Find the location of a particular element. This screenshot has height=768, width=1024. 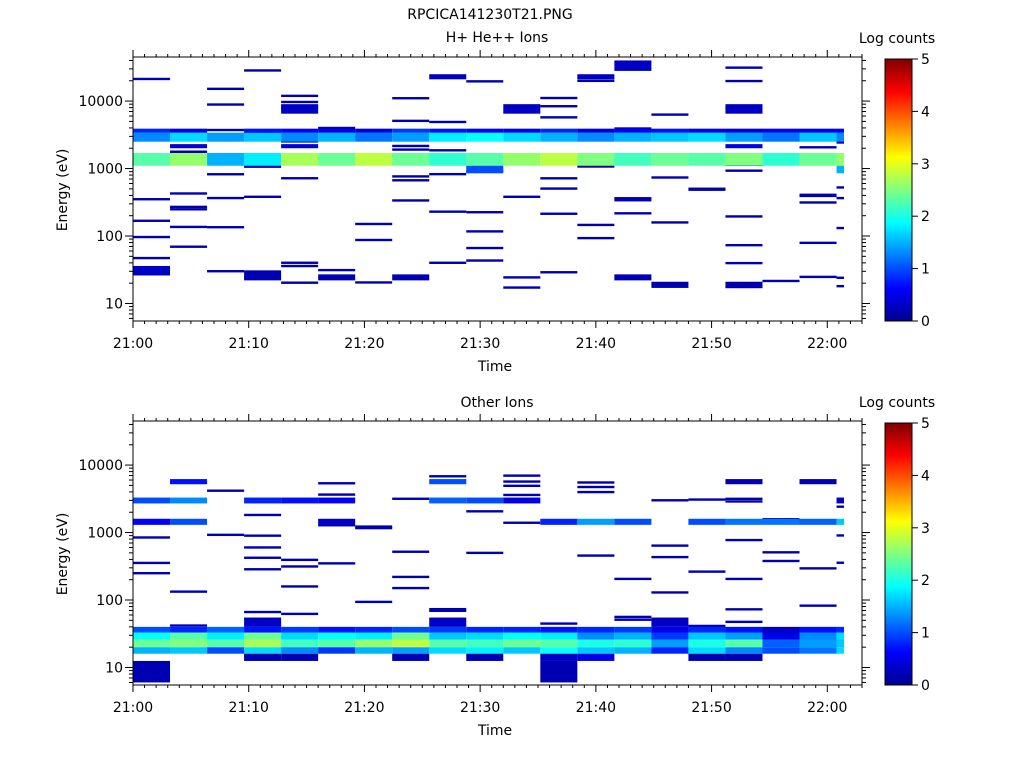

y-tick-label: 1000 is located at coordinates (105, 170).